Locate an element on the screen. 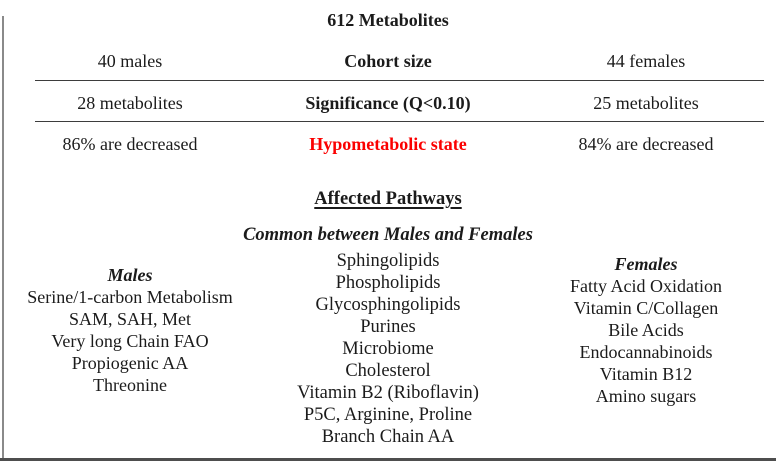  pathway-item: Vitamin C/Collagen is located at coordinates (646, 308).